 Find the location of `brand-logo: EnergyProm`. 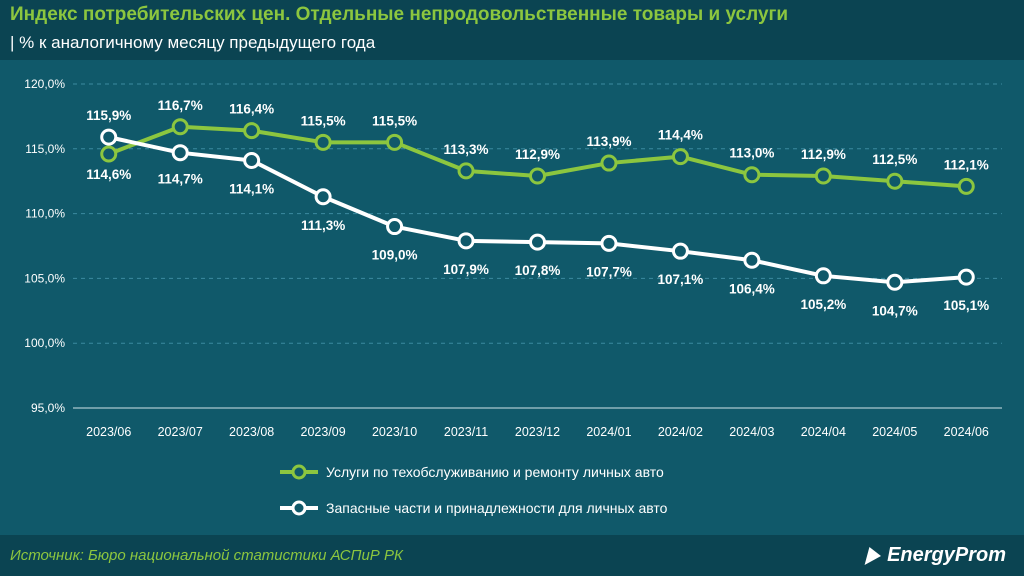

brand-logo: EnergyProm is located at coordinates (935, 555).